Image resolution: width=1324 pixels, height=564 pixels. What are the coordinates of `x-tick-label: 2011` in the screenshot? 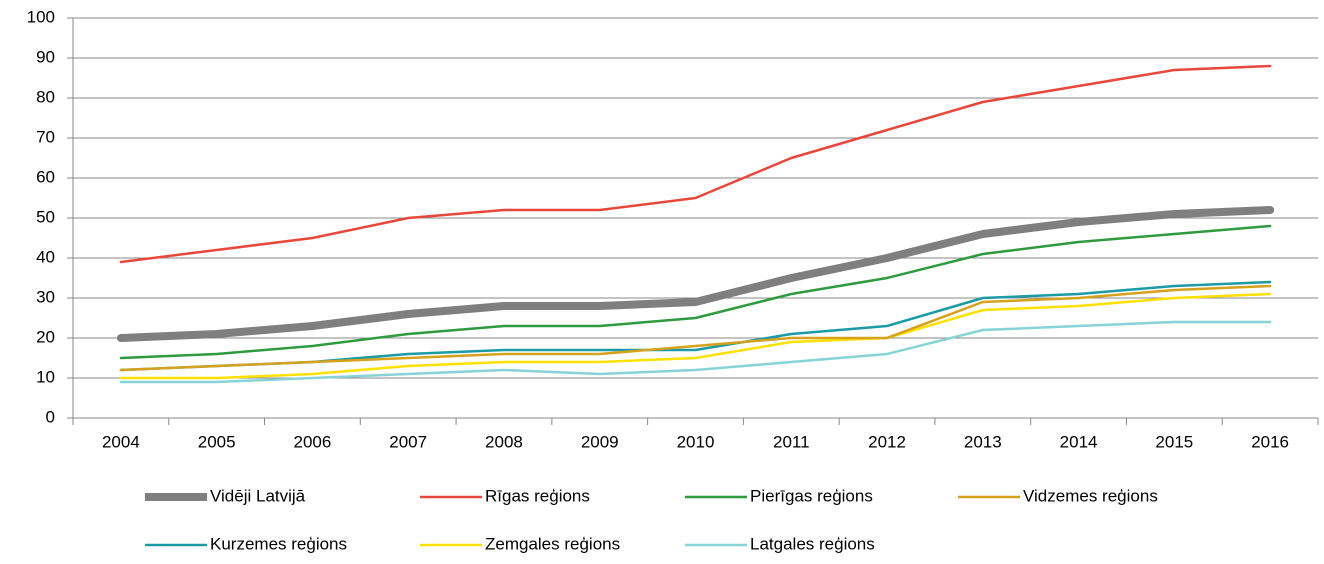 It's located at (791, 441).